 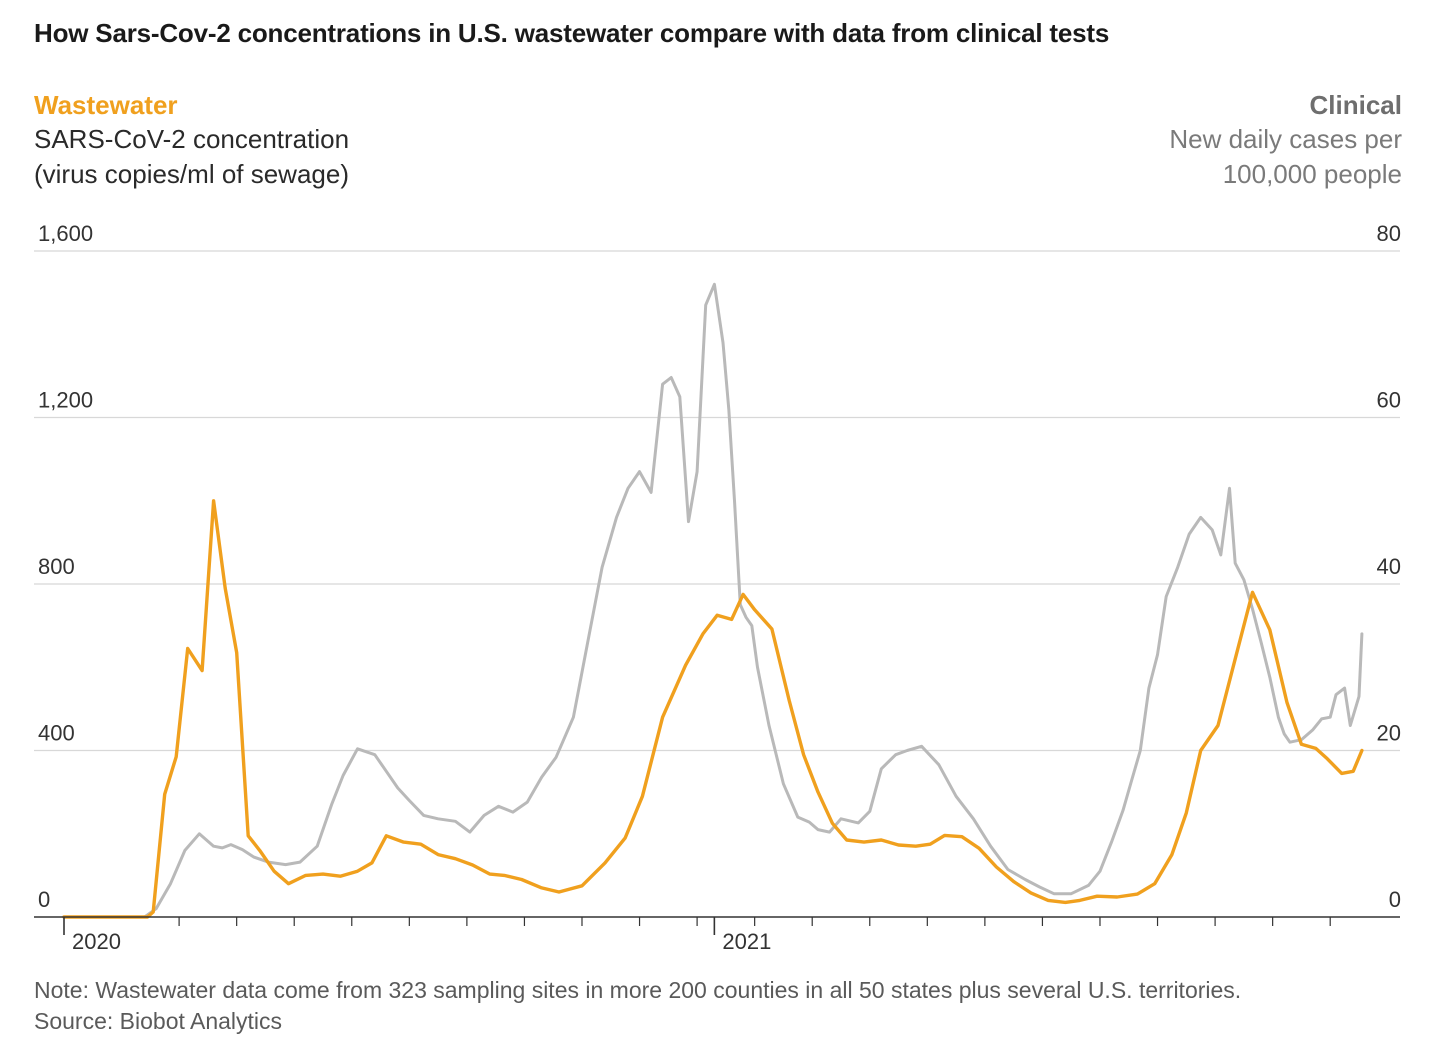 I want to click on left-tick-label-3: 1,200, so click(x=65, y=400).